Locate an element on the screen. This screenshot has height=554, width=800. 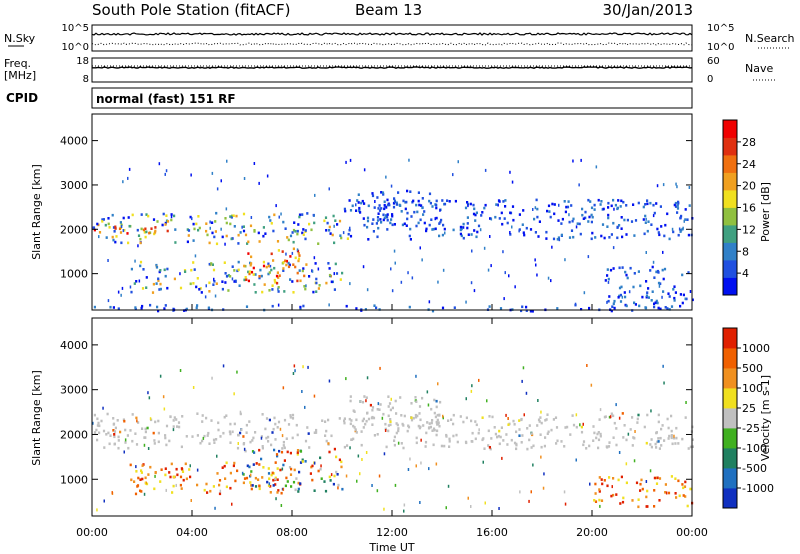
colorbar-segment is located at coordinates (730, 378).